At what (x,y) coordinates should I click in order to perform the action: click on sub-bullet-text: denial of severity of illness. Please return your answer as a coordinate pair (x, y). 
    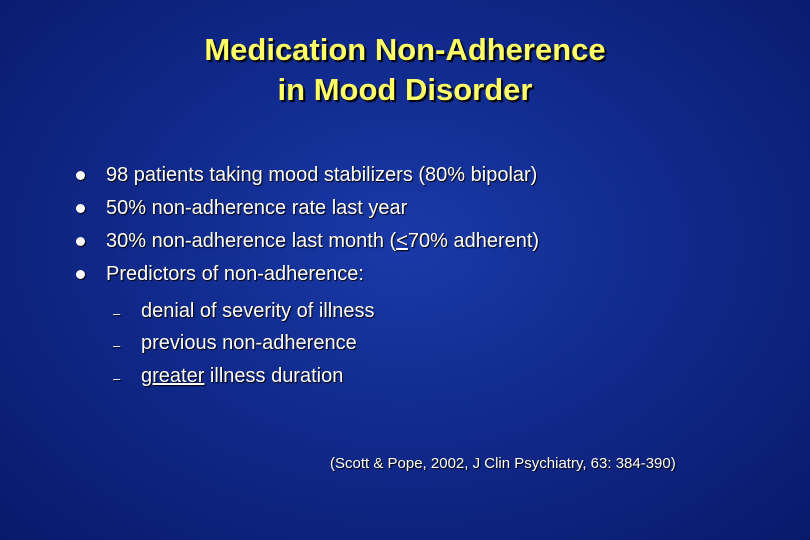
    Looking at the image, I should click on (257, 311).